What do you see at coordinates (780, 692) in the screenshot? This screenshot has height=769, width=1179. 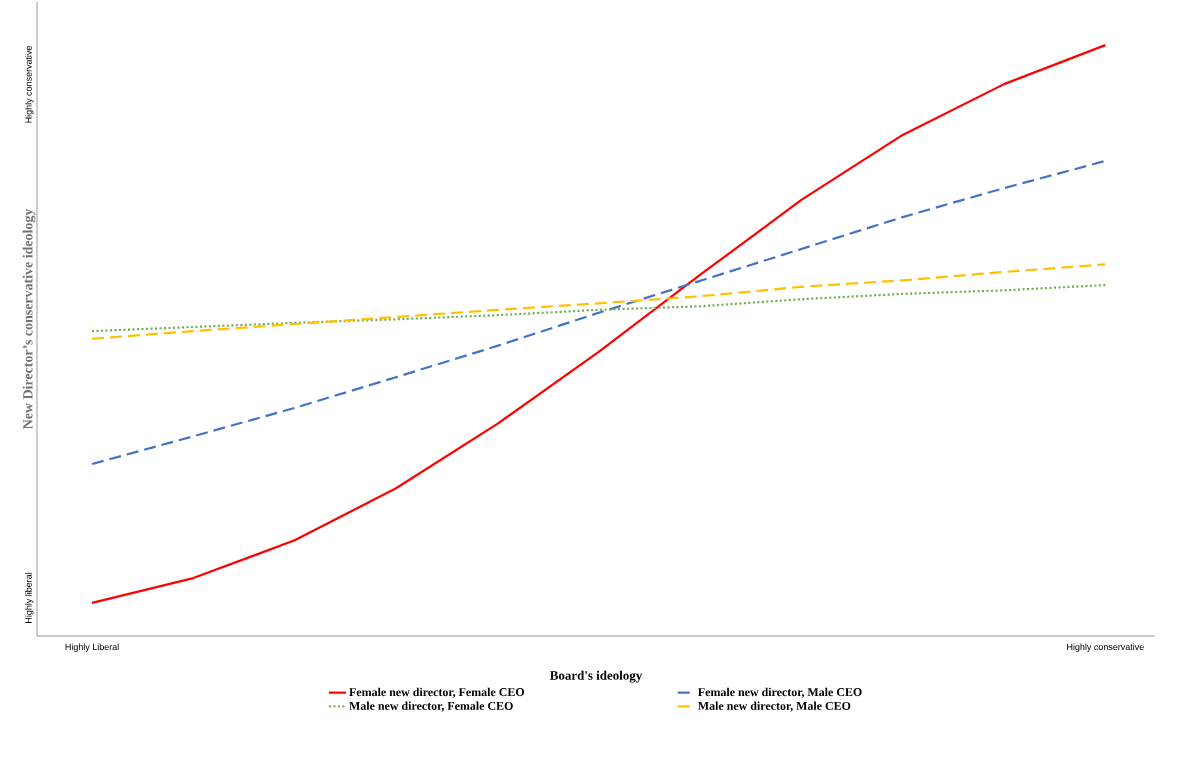 I see `legend-label: Female new director, Male CEO` at bounding box center [780, 692].